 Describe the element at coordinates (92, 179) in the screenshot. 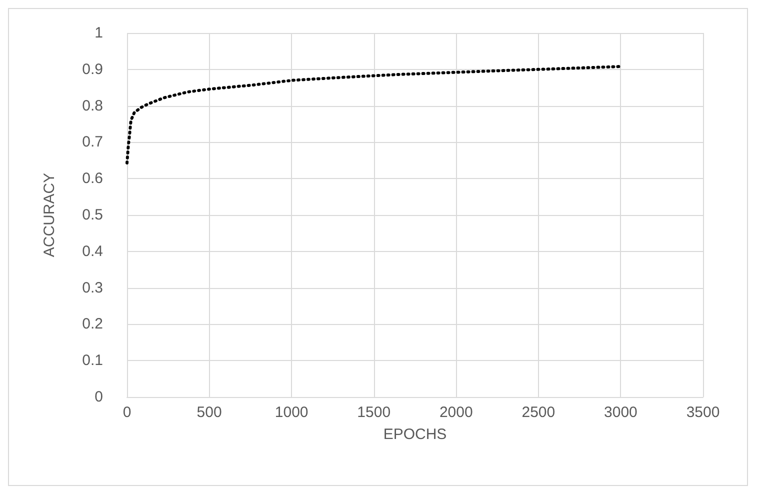

I see `y-tick-label: 0.6` at that location.